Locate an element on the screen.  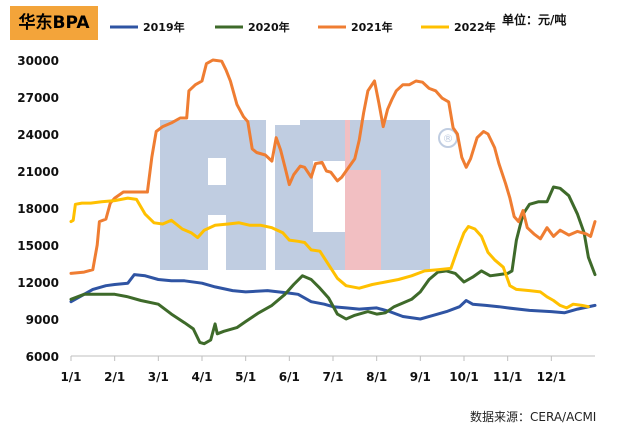
legend-item-3: 2021年 is located at coordinates (355, 27).